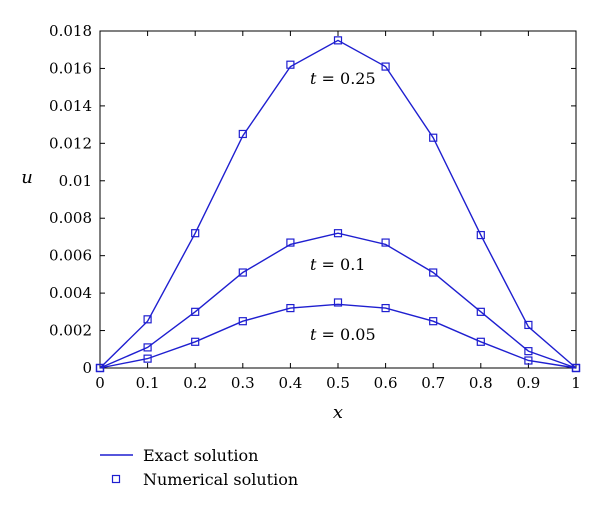  I want to click on y-tick-label: 0, so click(87, 368).